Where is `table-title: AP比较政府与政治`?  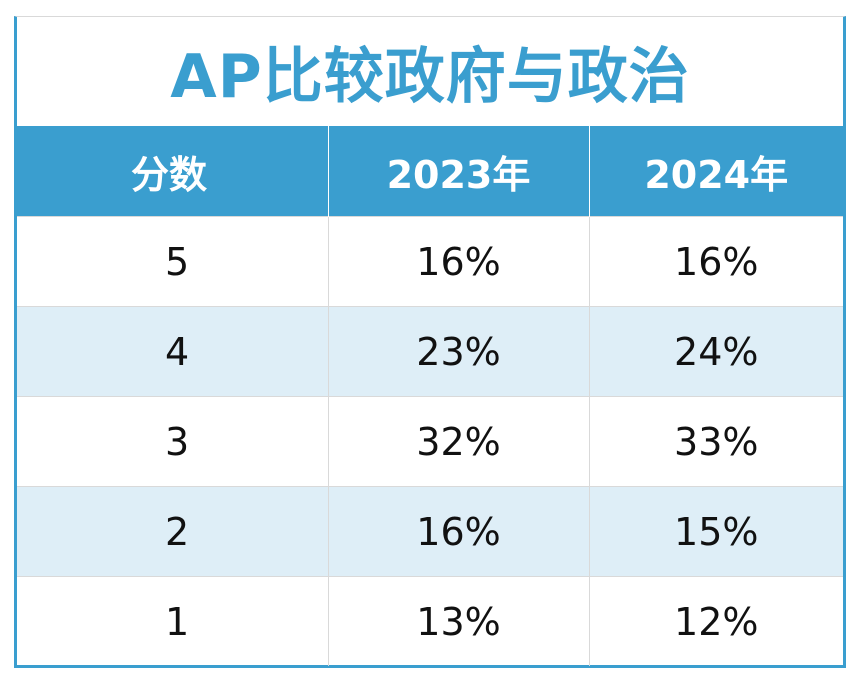
table-title: AP比较政府与政治 is located at coordinates (430, 77).